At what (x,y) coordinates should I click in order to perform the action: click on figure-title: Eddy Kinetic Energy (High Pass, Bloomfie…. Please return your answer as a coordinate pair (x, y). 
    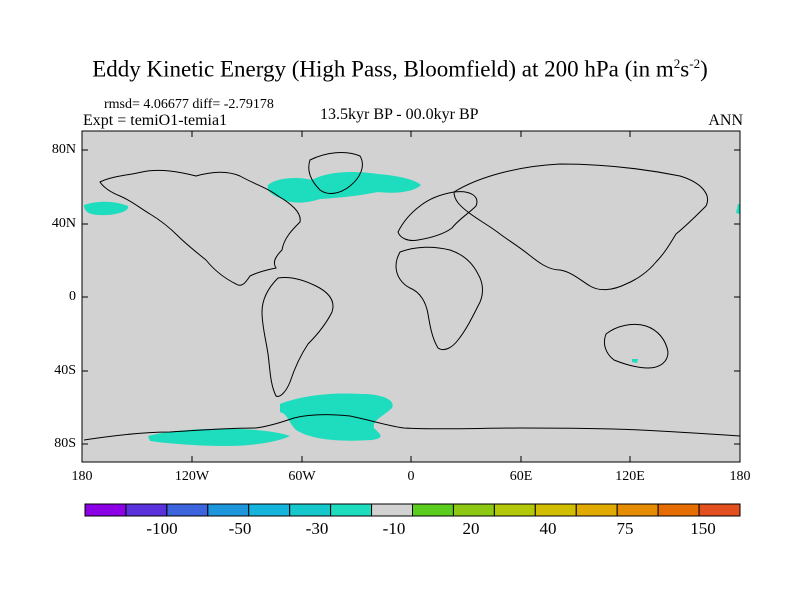
    Looking at the image, I should click on (400, 69).